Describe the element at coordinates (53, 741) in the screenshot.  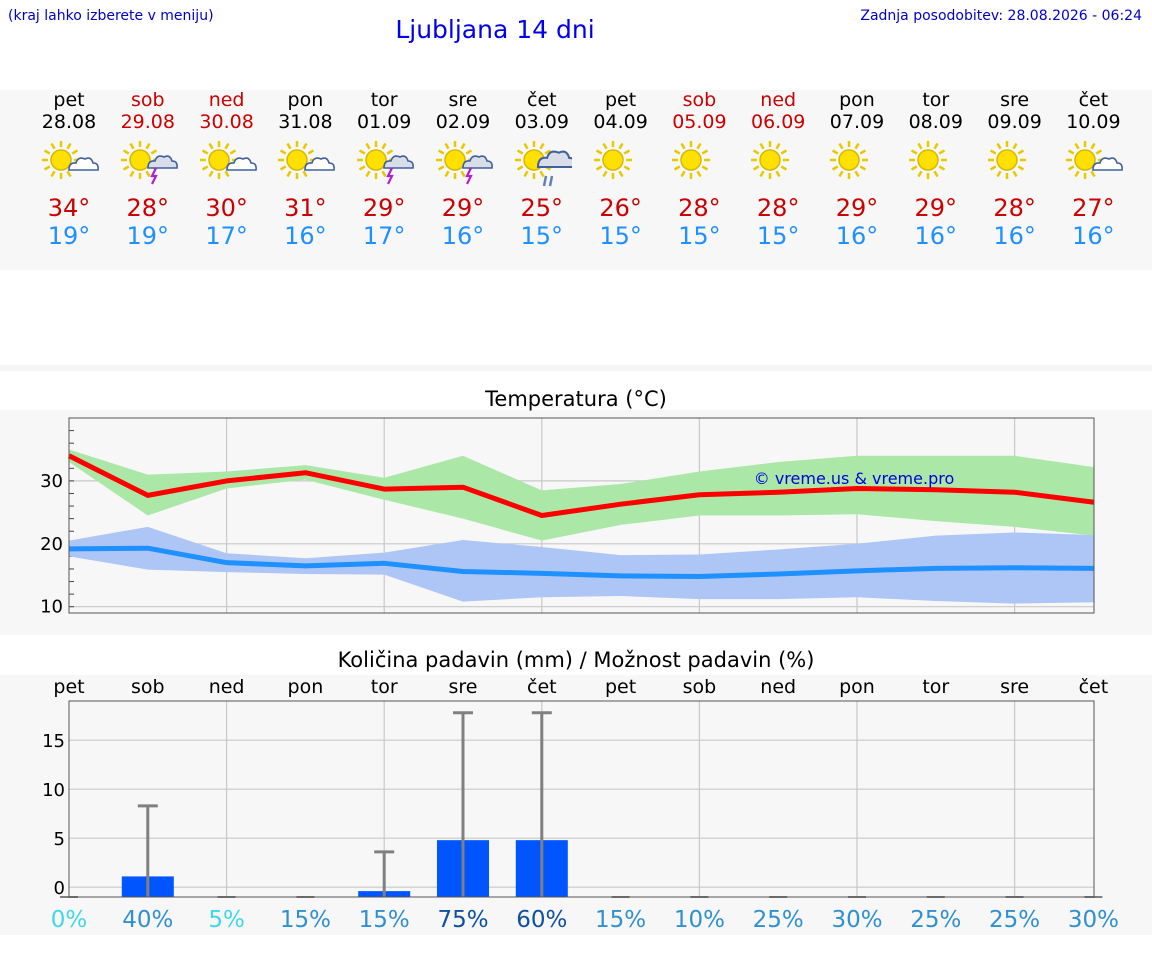
I see `y-tick-label: 15` at that location.